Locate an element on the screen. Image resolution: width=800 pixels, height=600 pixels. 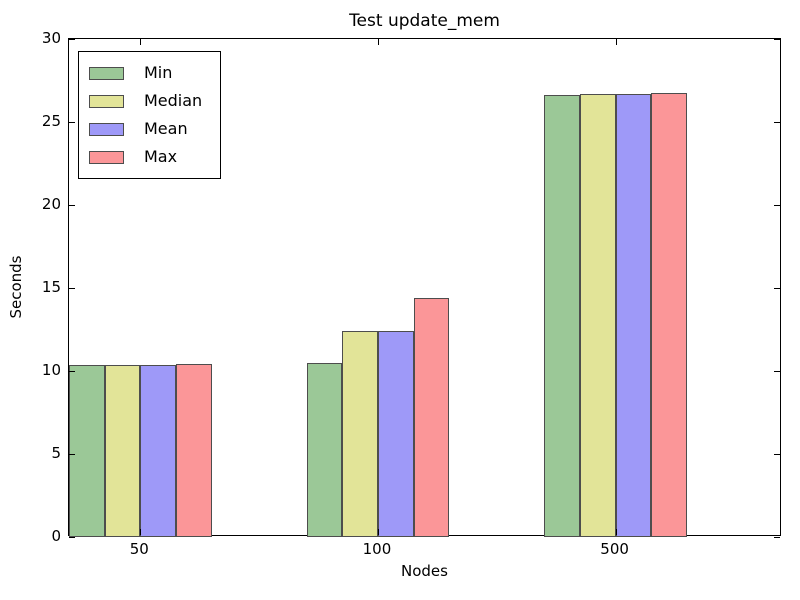
y-tick-label: 5 is located at coordinates (56, 453).